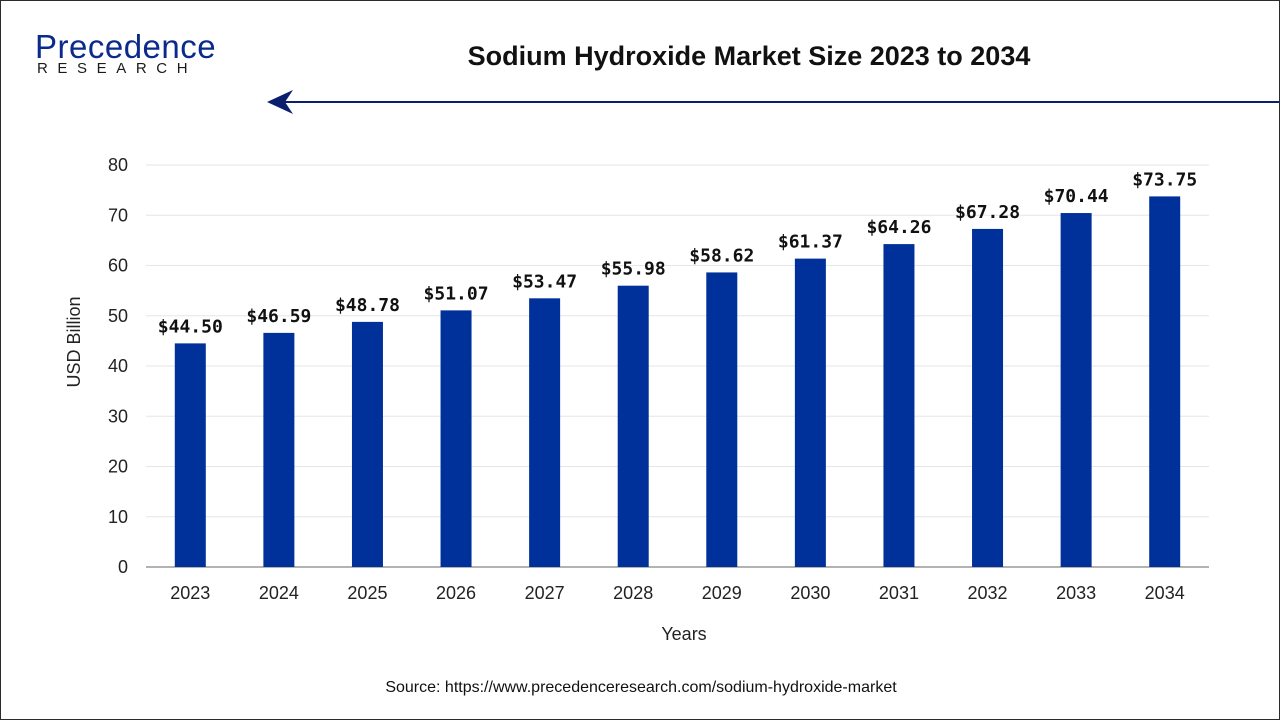 This screenshot has width=1280, height=720. Describe the element at coordinates (633, 593) in the screenshot. I see `x-tick-label: 2028` at that location.